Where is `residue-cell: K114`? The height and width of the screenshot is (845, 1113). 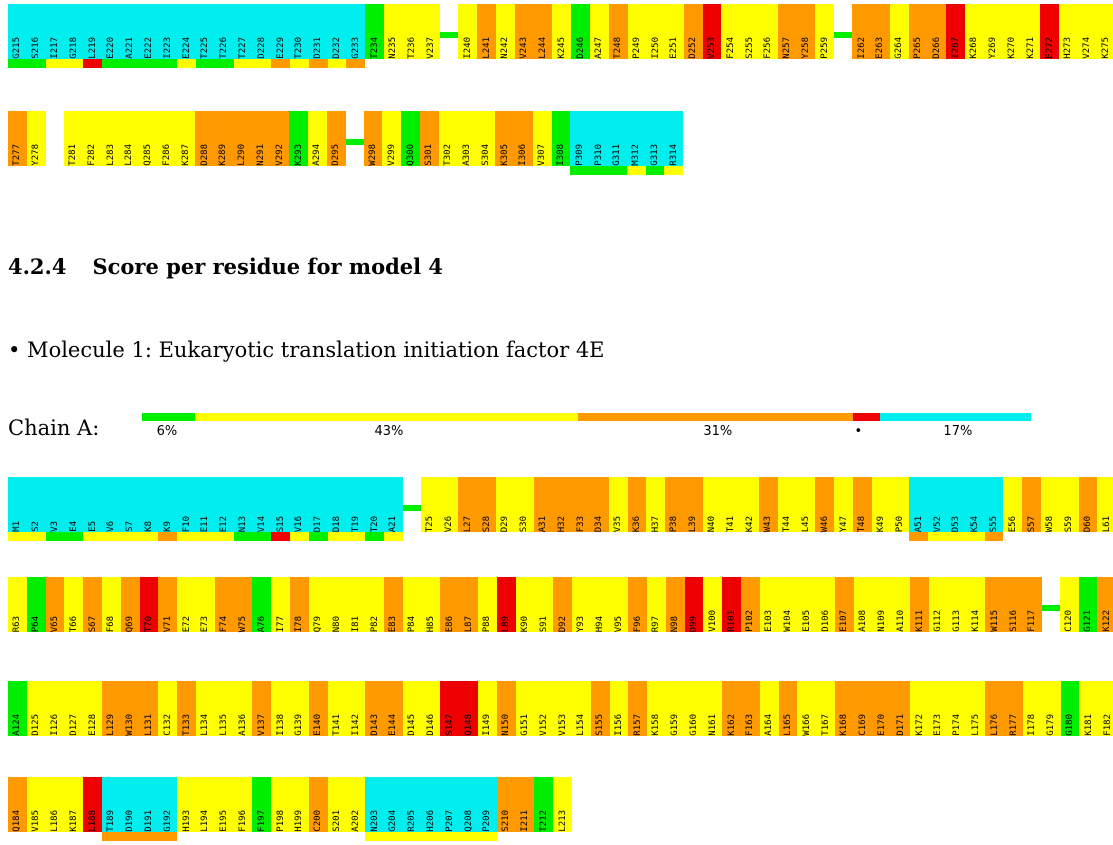 residue-cell: K114 is located at coordinates (976, 609).